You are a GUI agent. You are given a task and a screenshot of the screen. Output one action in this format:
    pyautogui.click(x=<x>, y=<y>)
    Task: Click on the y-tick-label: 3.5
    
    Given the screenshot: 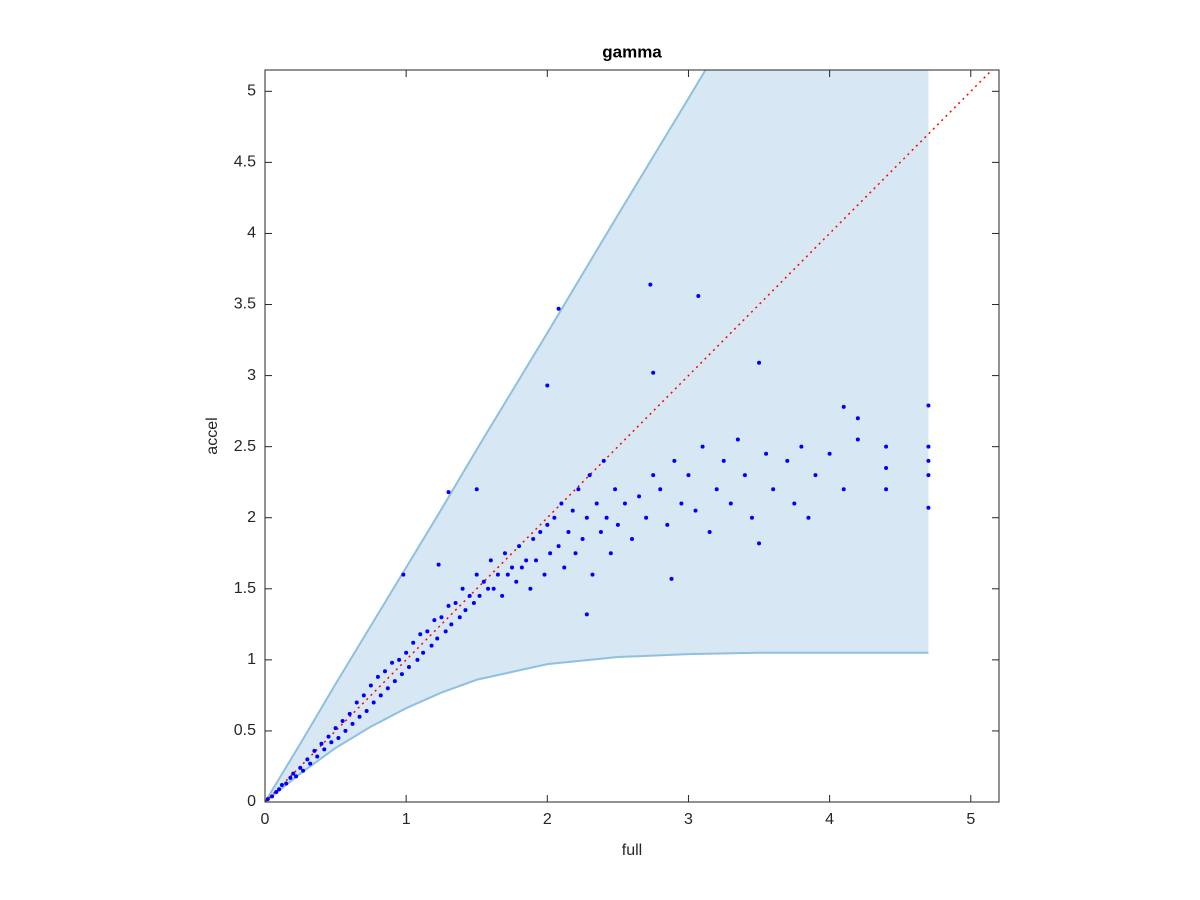 What is the action you would take?
    pyautogui.click(x=245, y=304)
    